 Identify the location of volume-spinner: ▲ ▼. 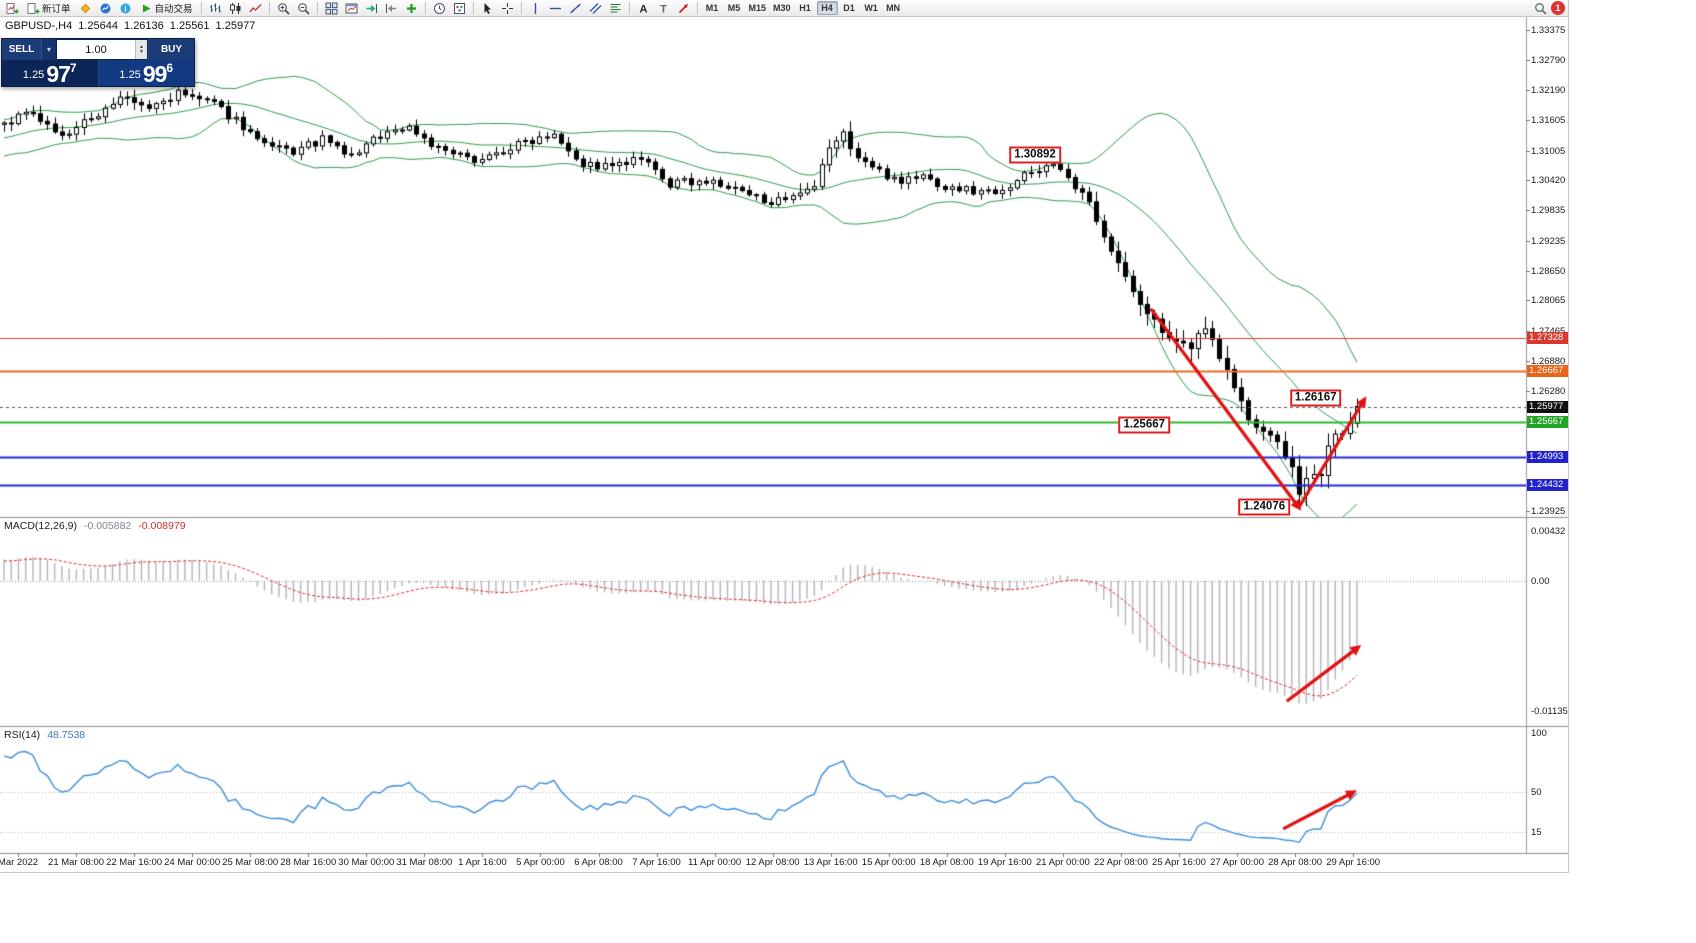
(141, 49).